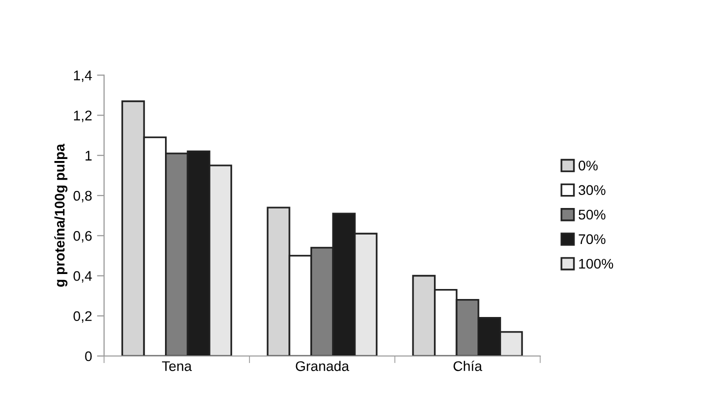 Image resolution: width=708 pixels, height=413 pixels. I want to click on y-tick-label: 1, so click(89, 155).